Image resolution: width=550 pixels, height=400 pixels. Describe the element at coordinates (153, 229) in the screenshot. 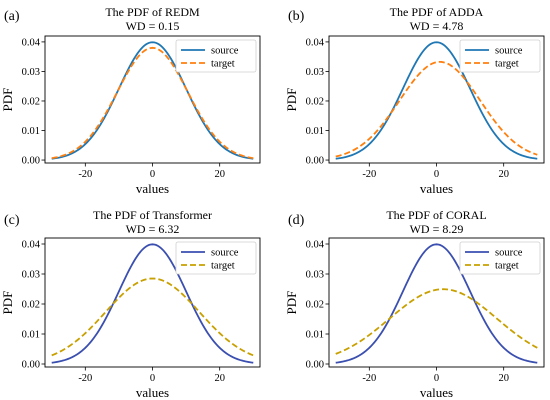

I see `chart-subtitle: WD = 6.32` at that location.